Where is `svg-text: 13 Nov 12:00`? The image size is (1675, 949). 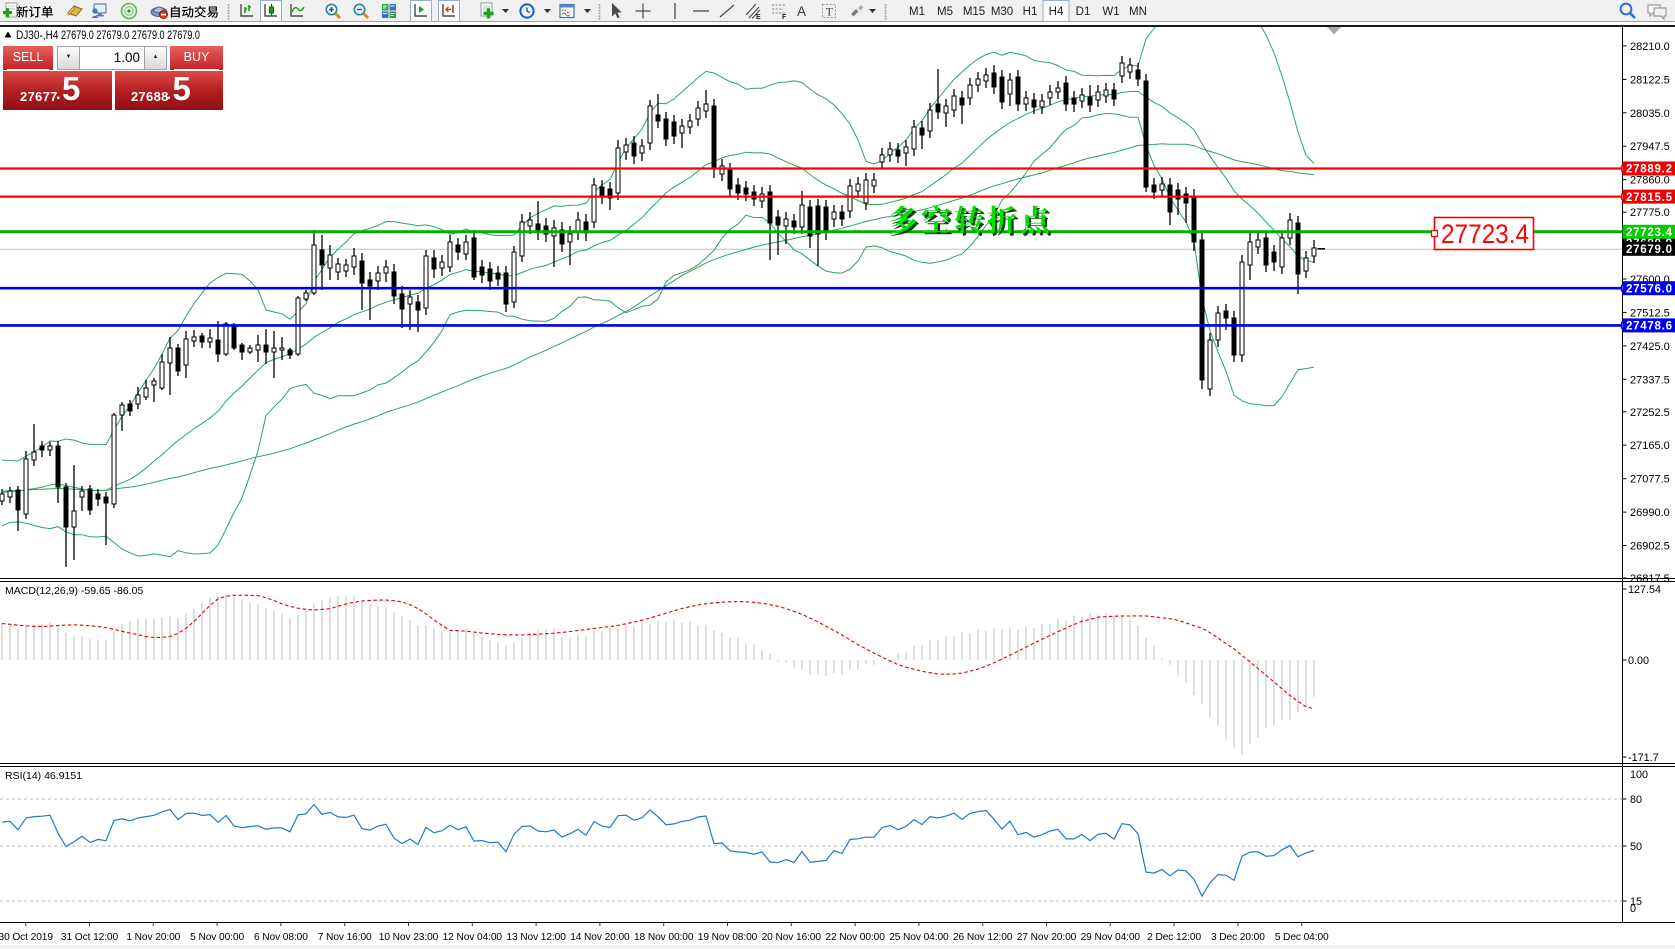 svg-text: 13 Nov 12:00 is located at coordinates (536, 937).